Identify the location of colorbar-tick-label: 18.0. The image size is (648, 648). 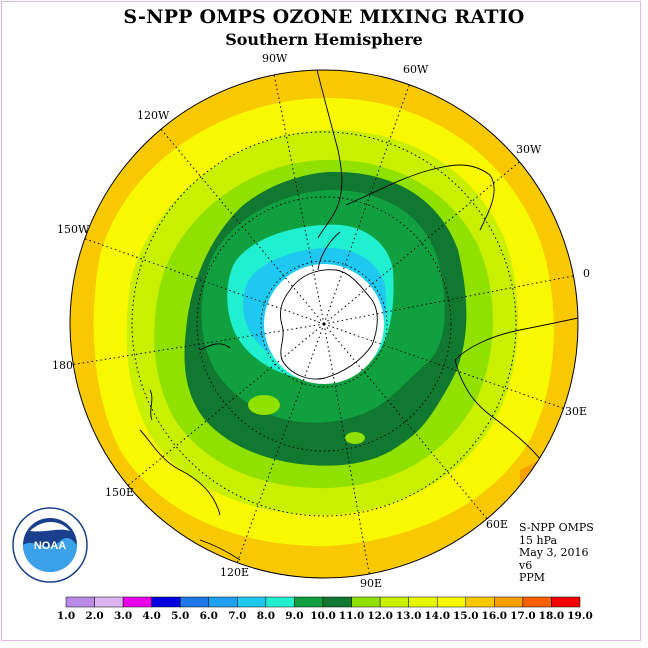
(551, 616).